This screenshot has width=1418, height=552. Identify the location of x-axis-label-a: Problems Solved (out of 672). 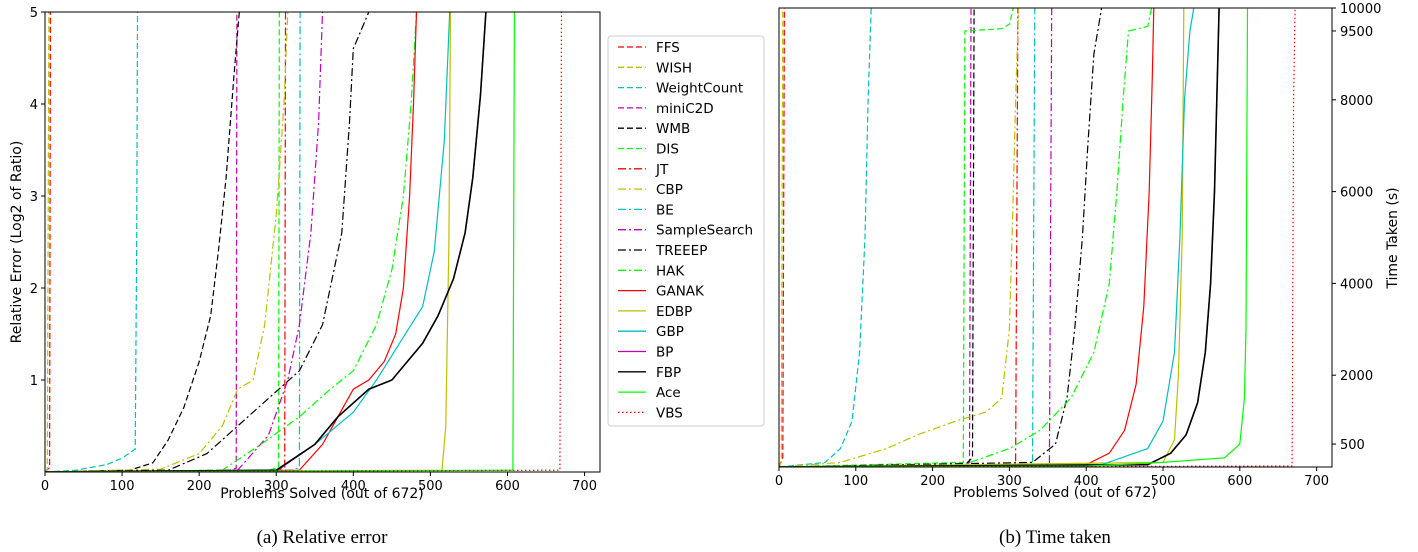
(322, 494).